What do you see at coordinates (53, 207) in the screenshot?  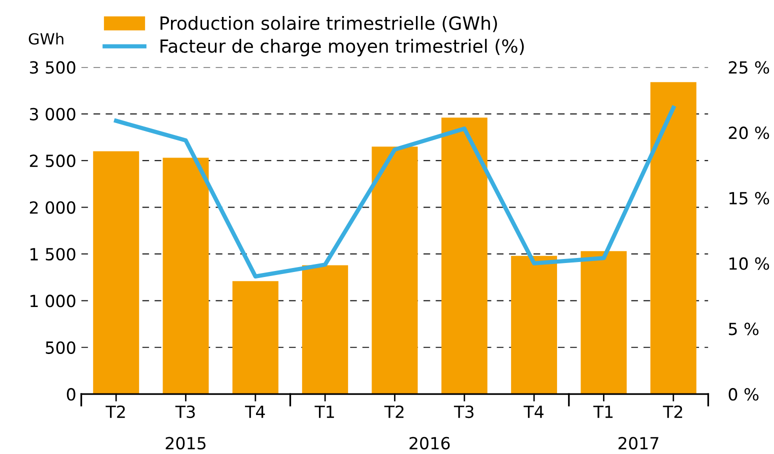 I see `y-tick-label: 2 000` at bounding box center [53, 207].